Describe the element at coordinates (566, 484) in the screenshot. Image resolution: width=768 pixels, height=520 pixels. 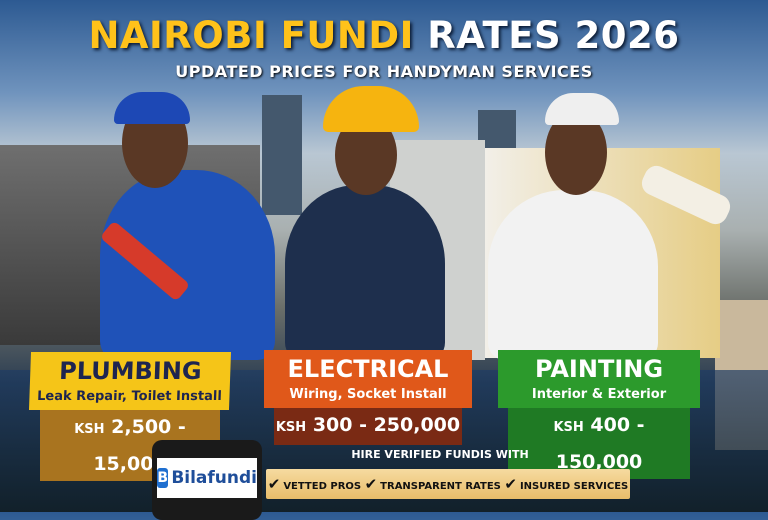
I see `feature-item: ✔ INSURED SERVICES` at that location.